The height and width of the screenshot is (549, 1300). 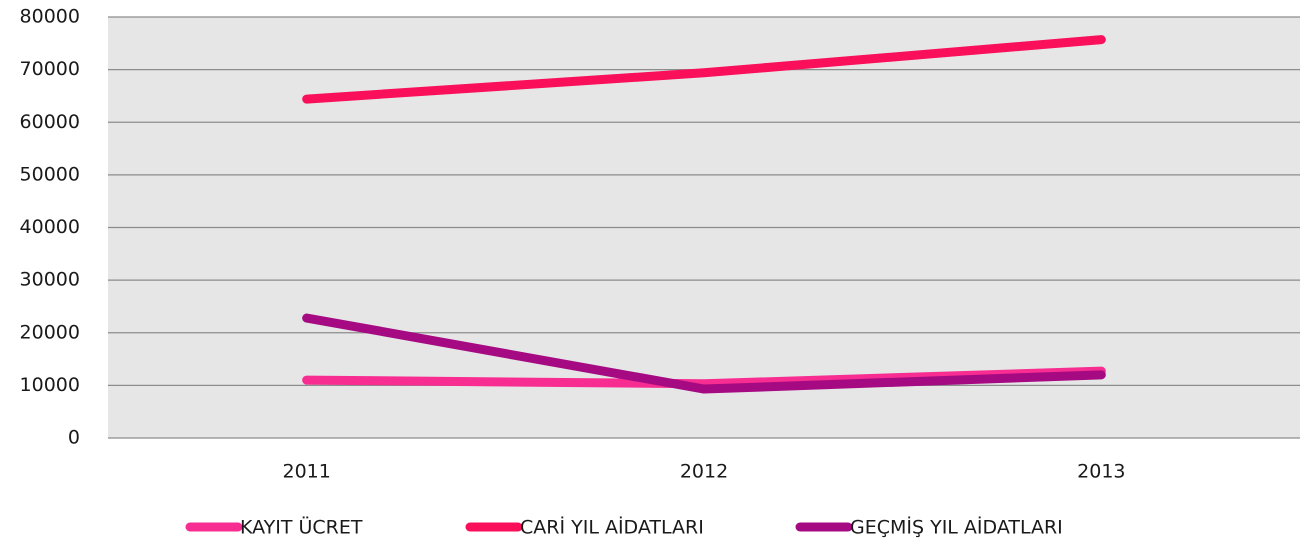 What do you see at coordinates (612, 527) in the screenshot?
I see `legend-label: CARİ YIL AİDATLARI` at bounding box center [612, 527].